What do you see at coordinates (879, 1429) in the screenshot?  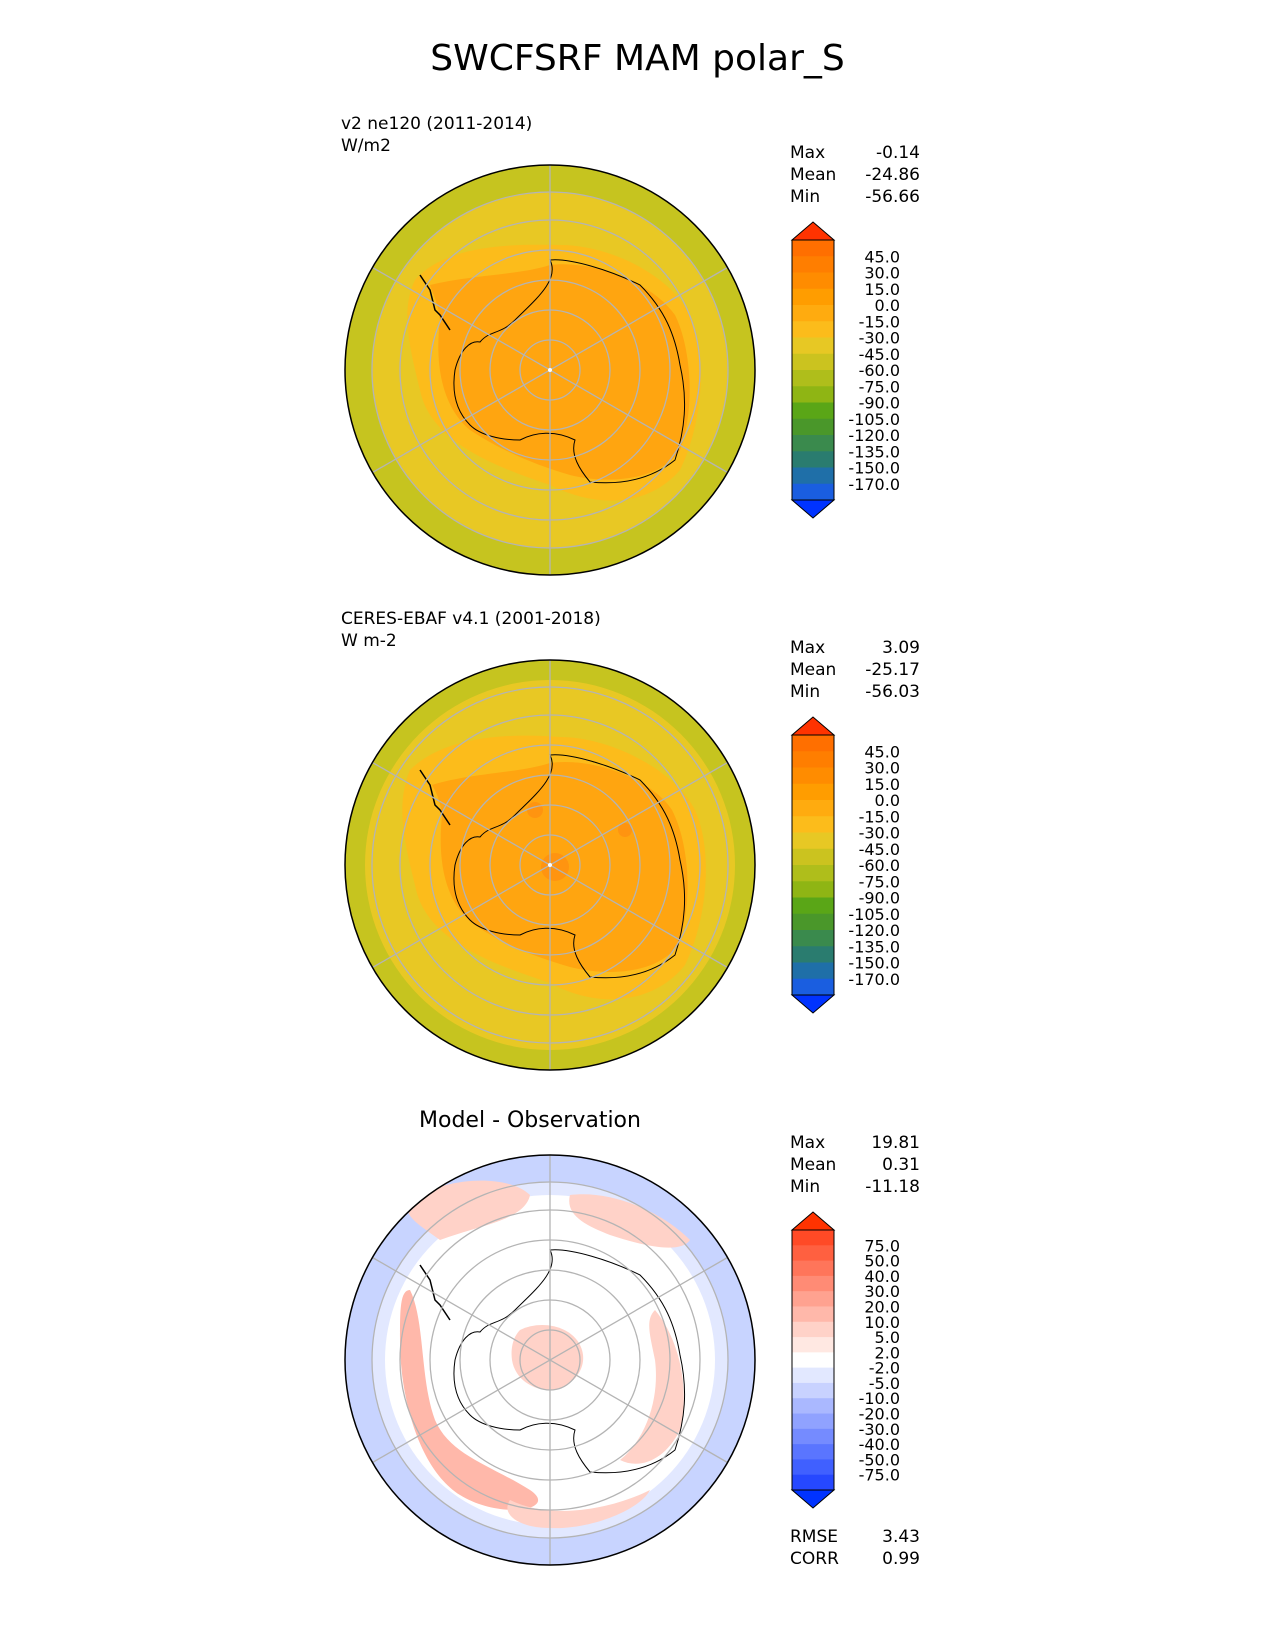 I see `colorbar-tick-label: -30.0` at bounding box center [879, 1429].